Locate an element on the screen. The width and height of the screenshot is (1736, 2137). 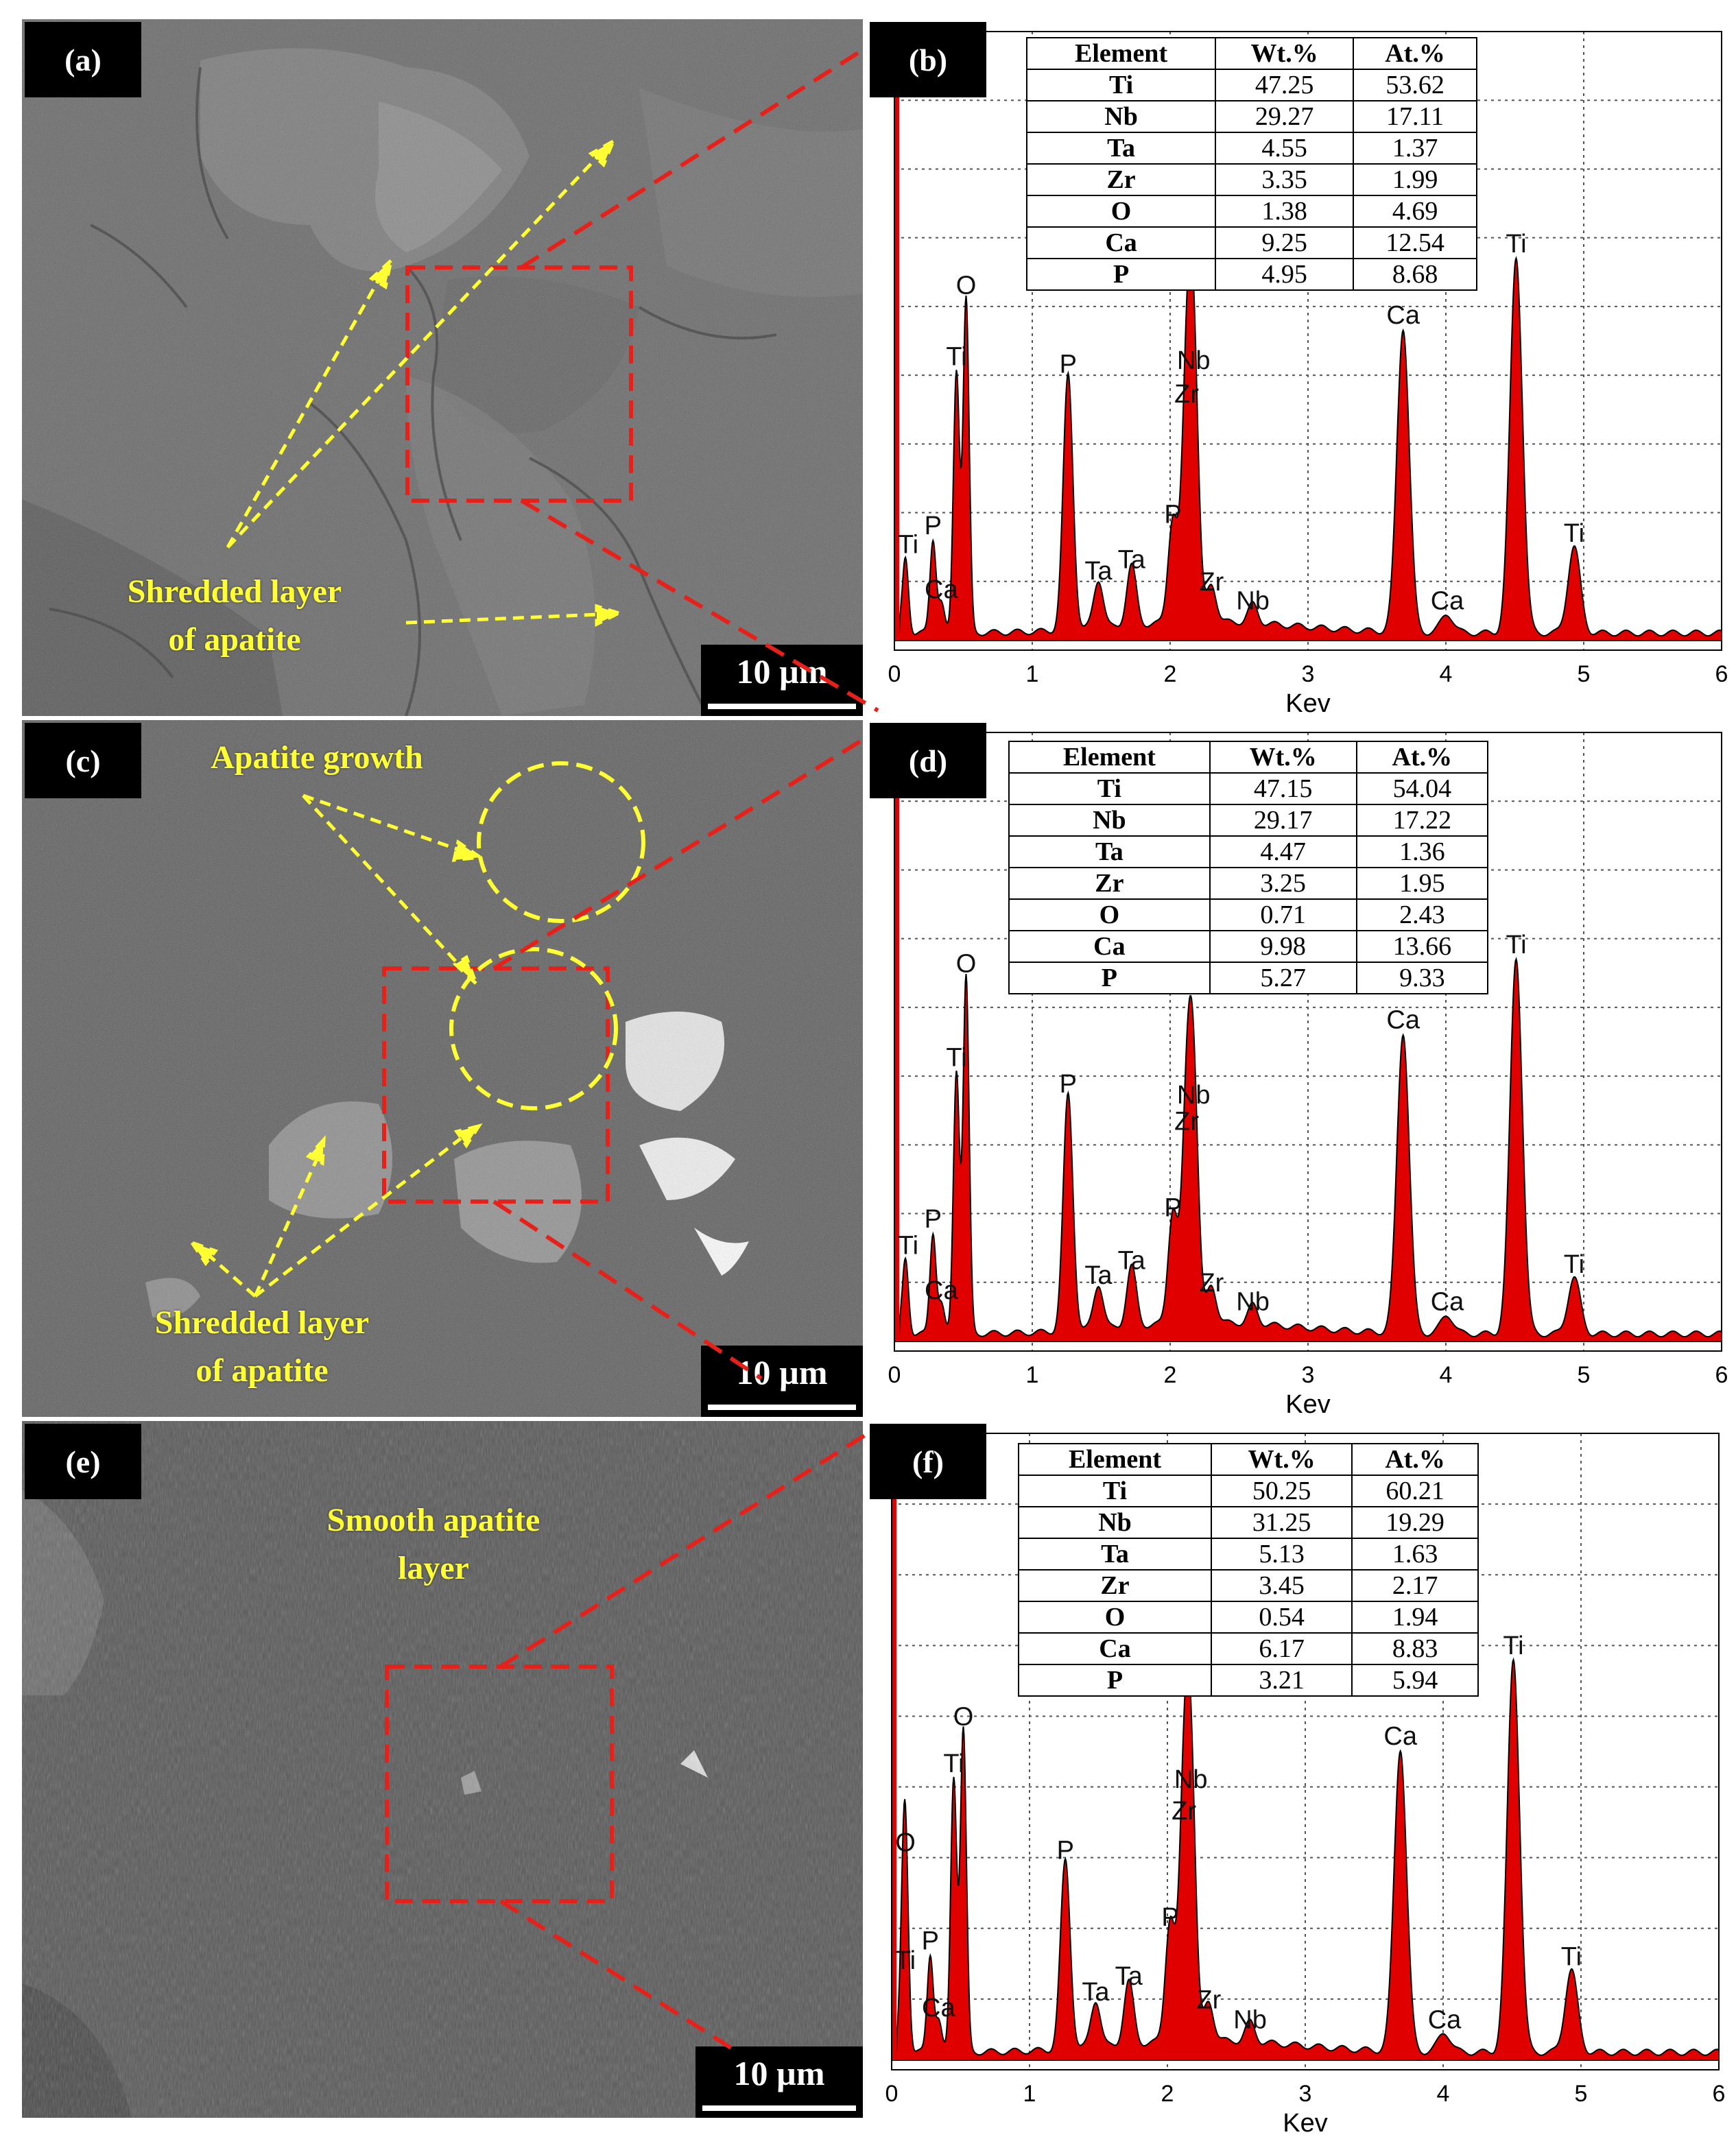
cell-at: 1.99 is located at coordinates (1415, 179).